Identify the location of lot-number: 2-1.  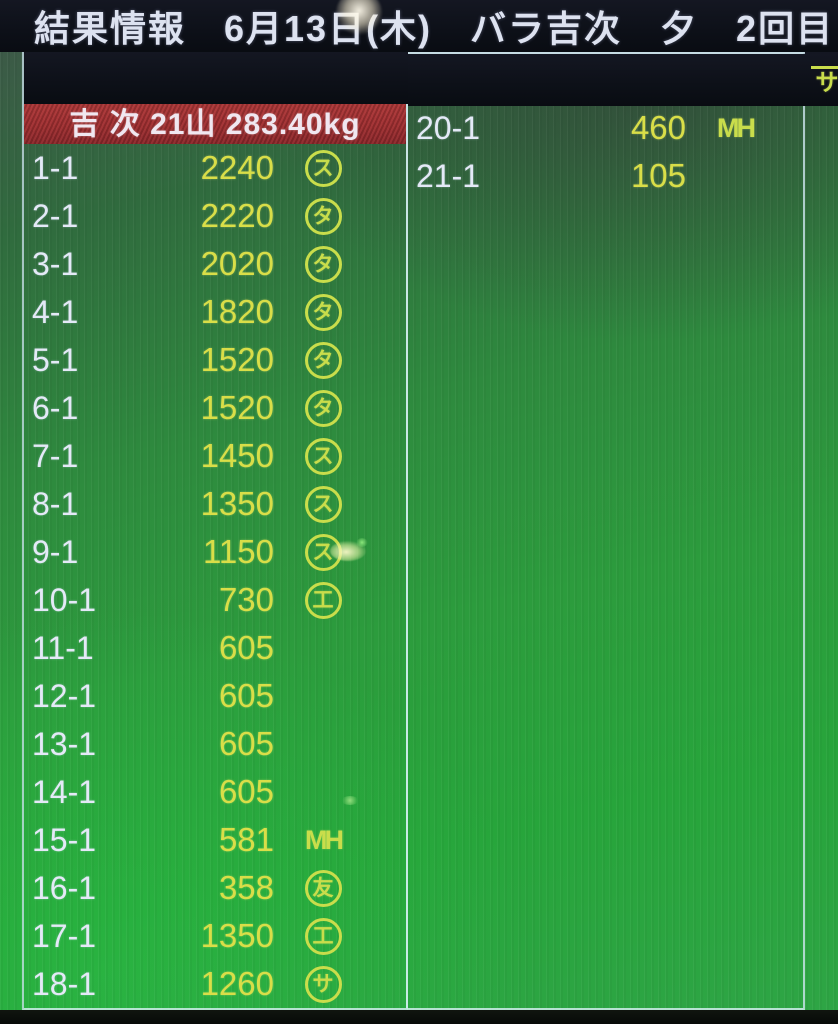
(55, 215).